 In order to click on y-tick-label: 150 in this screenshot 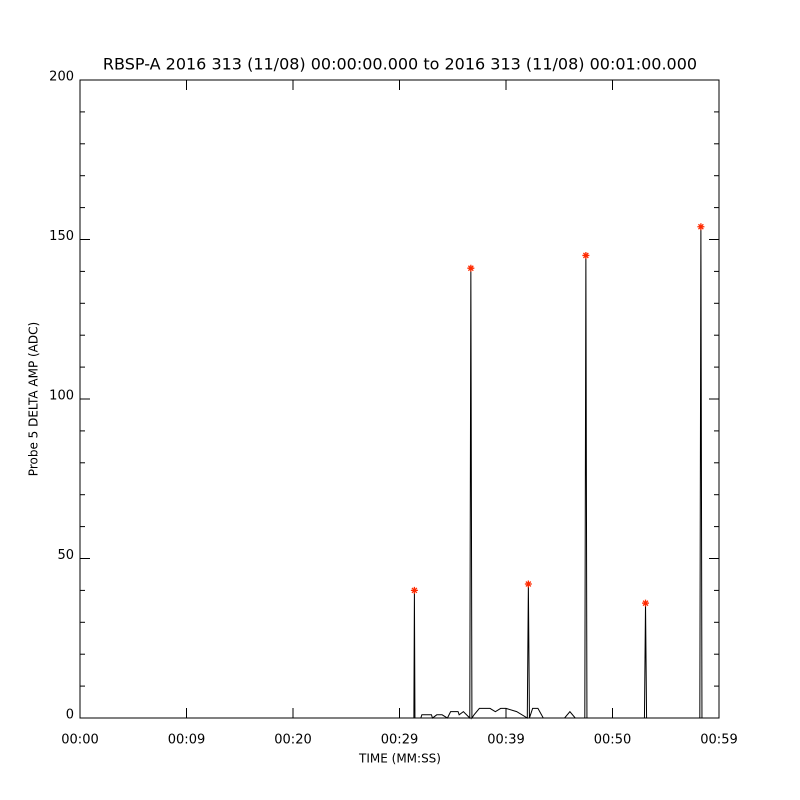, I will do `click(61, 236)`.